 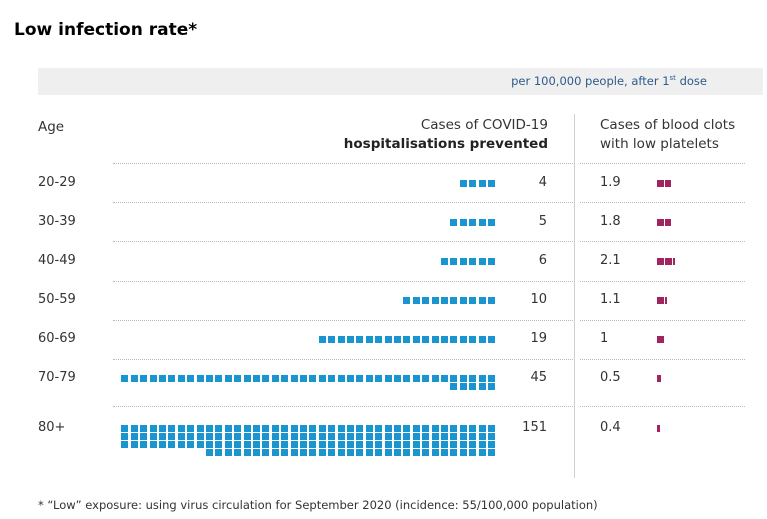 I want to click on clots-header-line1: Cases of blood clots, so click(x=668, y=125).